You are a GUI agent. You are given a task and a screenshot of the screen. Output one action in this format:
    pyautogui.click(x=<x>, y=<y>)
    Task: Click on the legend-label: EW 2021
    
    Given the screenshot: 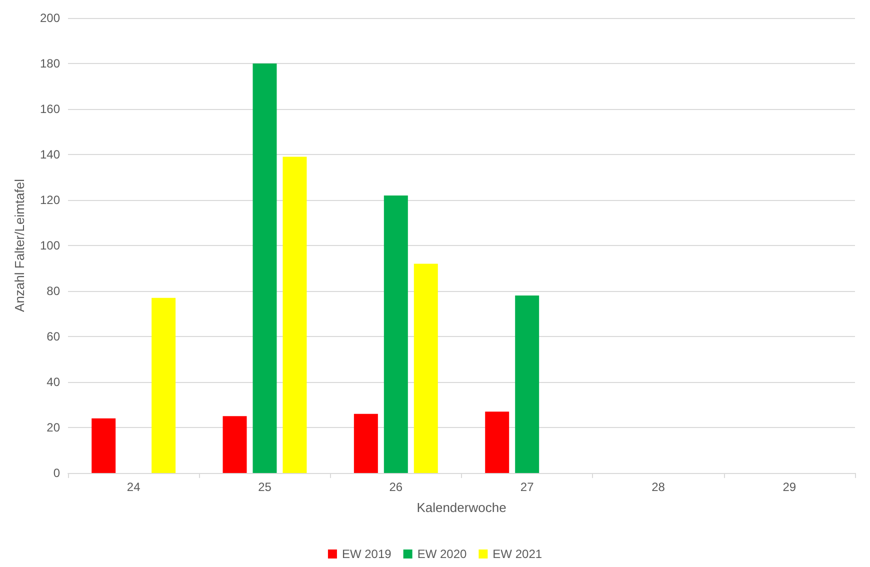 What is the action you would take?
    pyautogui.click(x=517, y=554)
    